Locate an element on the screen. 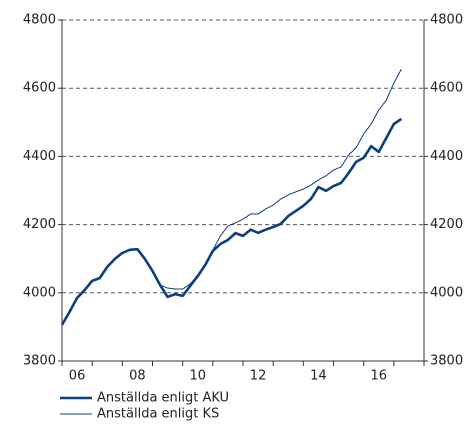  x-tick-label: 14 is located at coordinates (318, 376).